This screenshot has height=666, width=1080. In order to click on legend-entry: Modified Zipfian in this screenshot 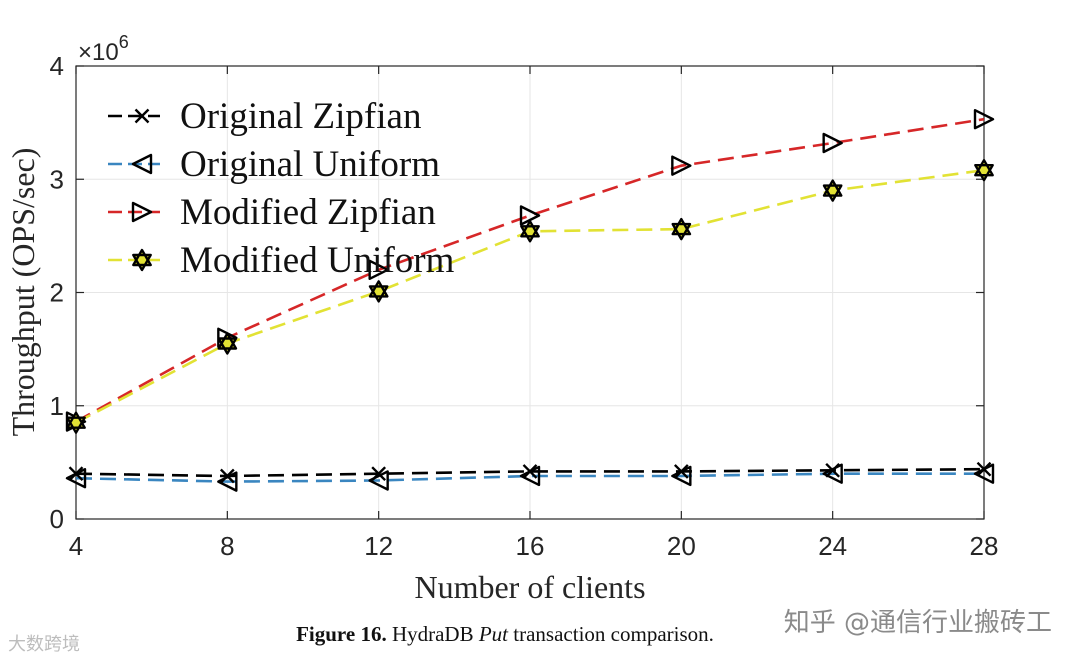, I will do `click(308, 212)`.